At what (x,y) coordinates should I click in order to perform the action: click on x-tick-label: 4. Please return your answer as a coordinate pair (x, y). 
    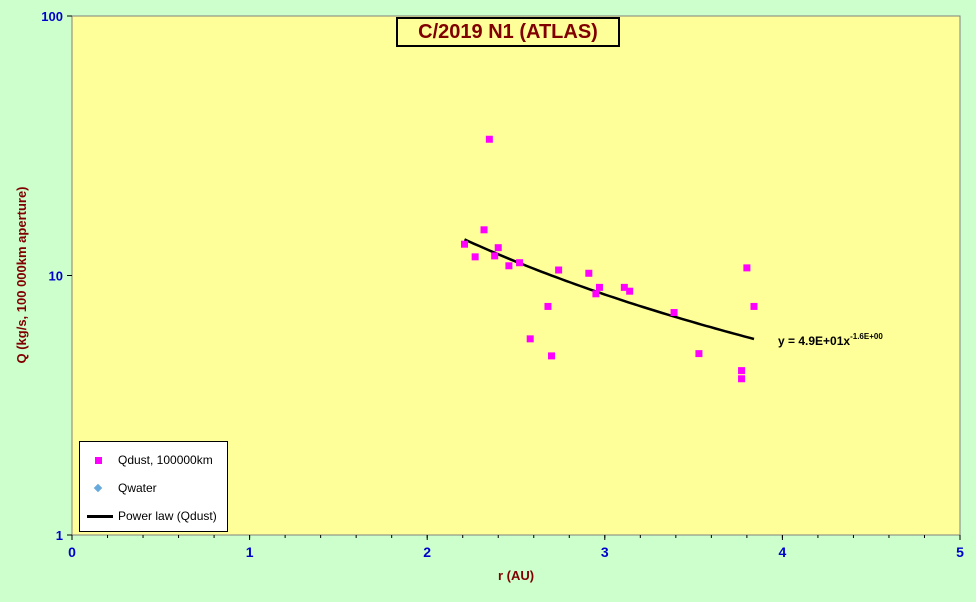
    Looking at the image, I should click on (783, 552).